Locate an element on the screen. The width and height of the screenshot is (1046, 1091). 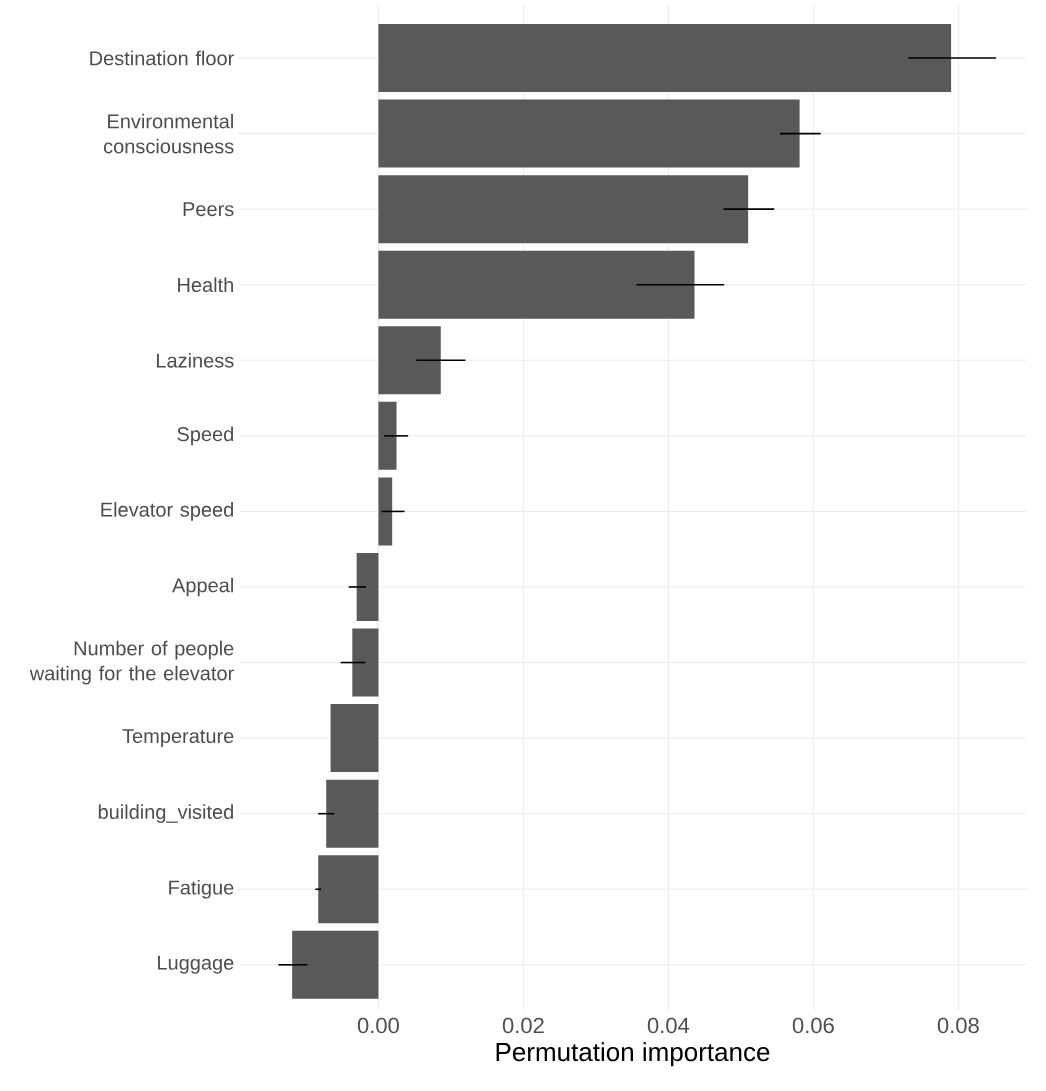
x-axis-title: Permutation importance is located at coordinates (633, 1054).